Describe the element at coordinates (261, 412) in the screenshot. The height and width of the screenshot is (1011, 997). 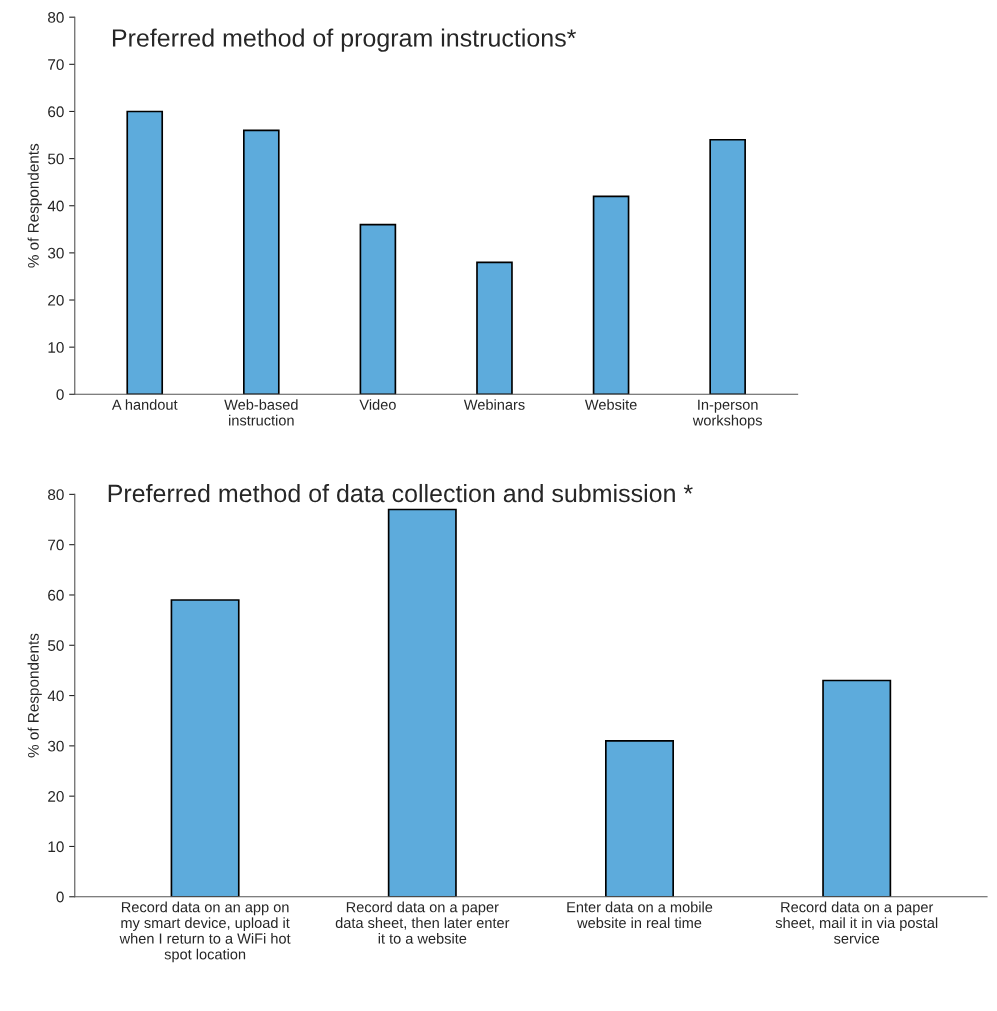
I see `x-tick-label: Web-based instruction` at that location.